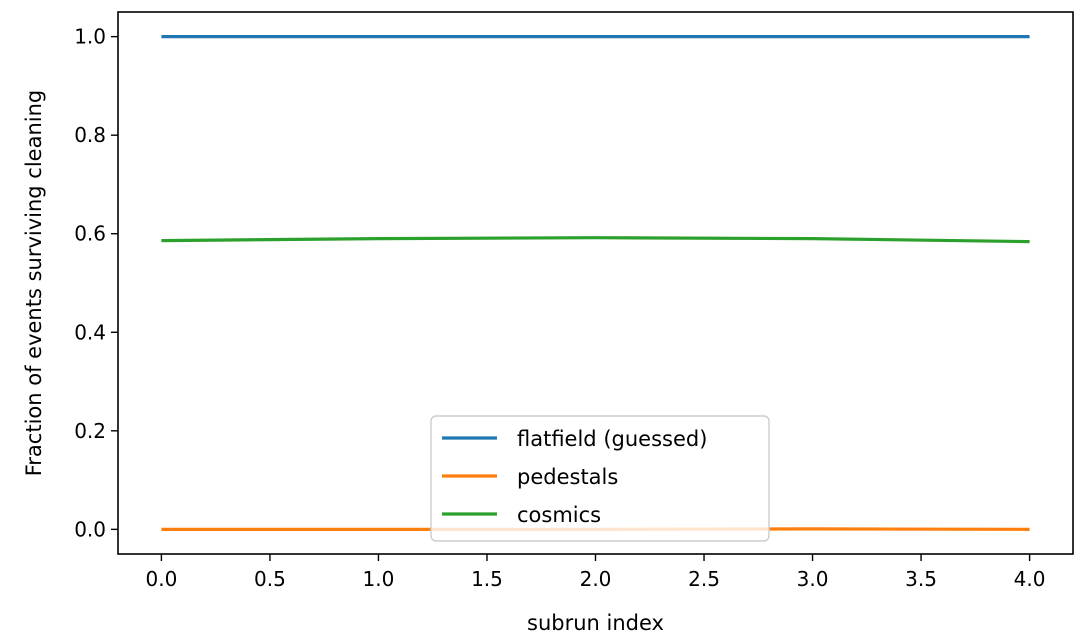  I want to click on x-axis-label: subrun index, so click(595, 623).